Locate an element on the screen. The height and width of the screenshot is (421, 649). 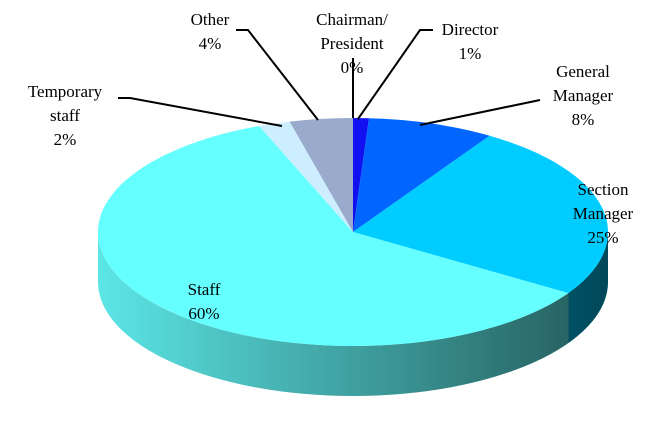
category-label: Temporary staff is located at coordinates (65, 103).